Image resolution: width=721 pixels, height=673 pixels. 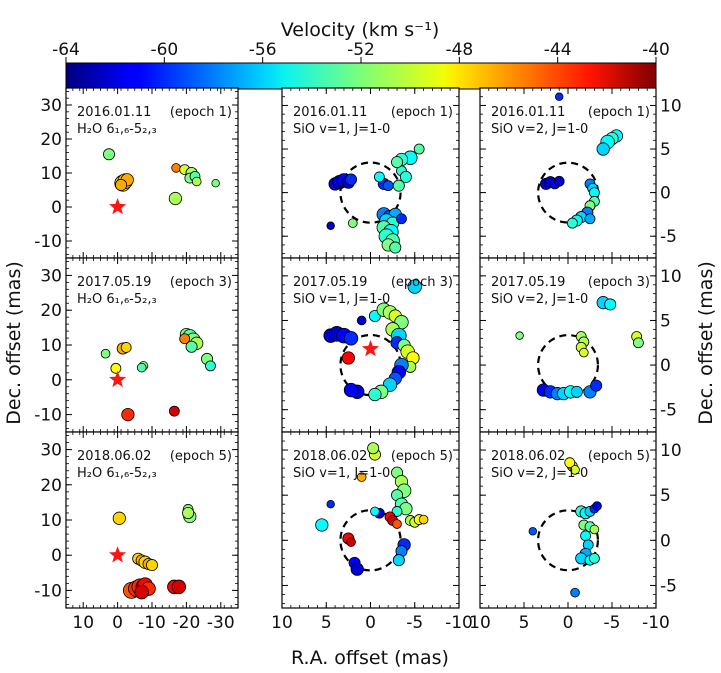 What do you see at coordinates (361, 76) in the screenshot?
I see `colorbar-gradient` at bounding box center [361, 76].